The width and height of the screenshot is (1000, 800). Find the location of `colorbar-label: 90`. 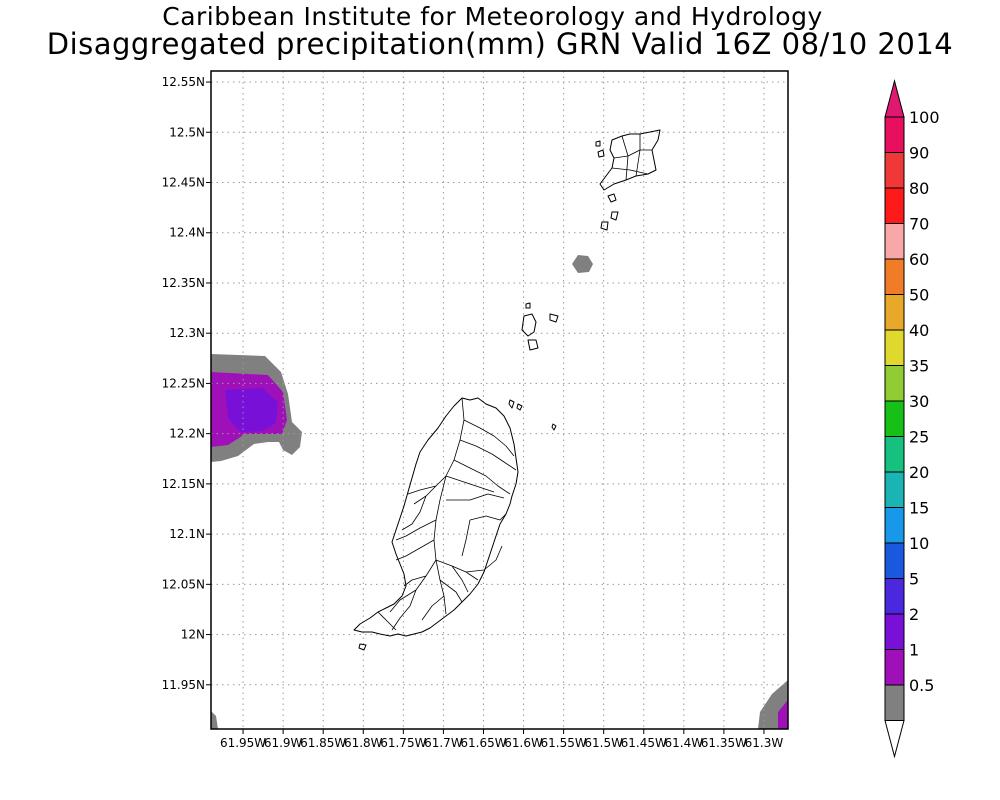

colorbar-label: 90 is located at coordinates (919, 153).